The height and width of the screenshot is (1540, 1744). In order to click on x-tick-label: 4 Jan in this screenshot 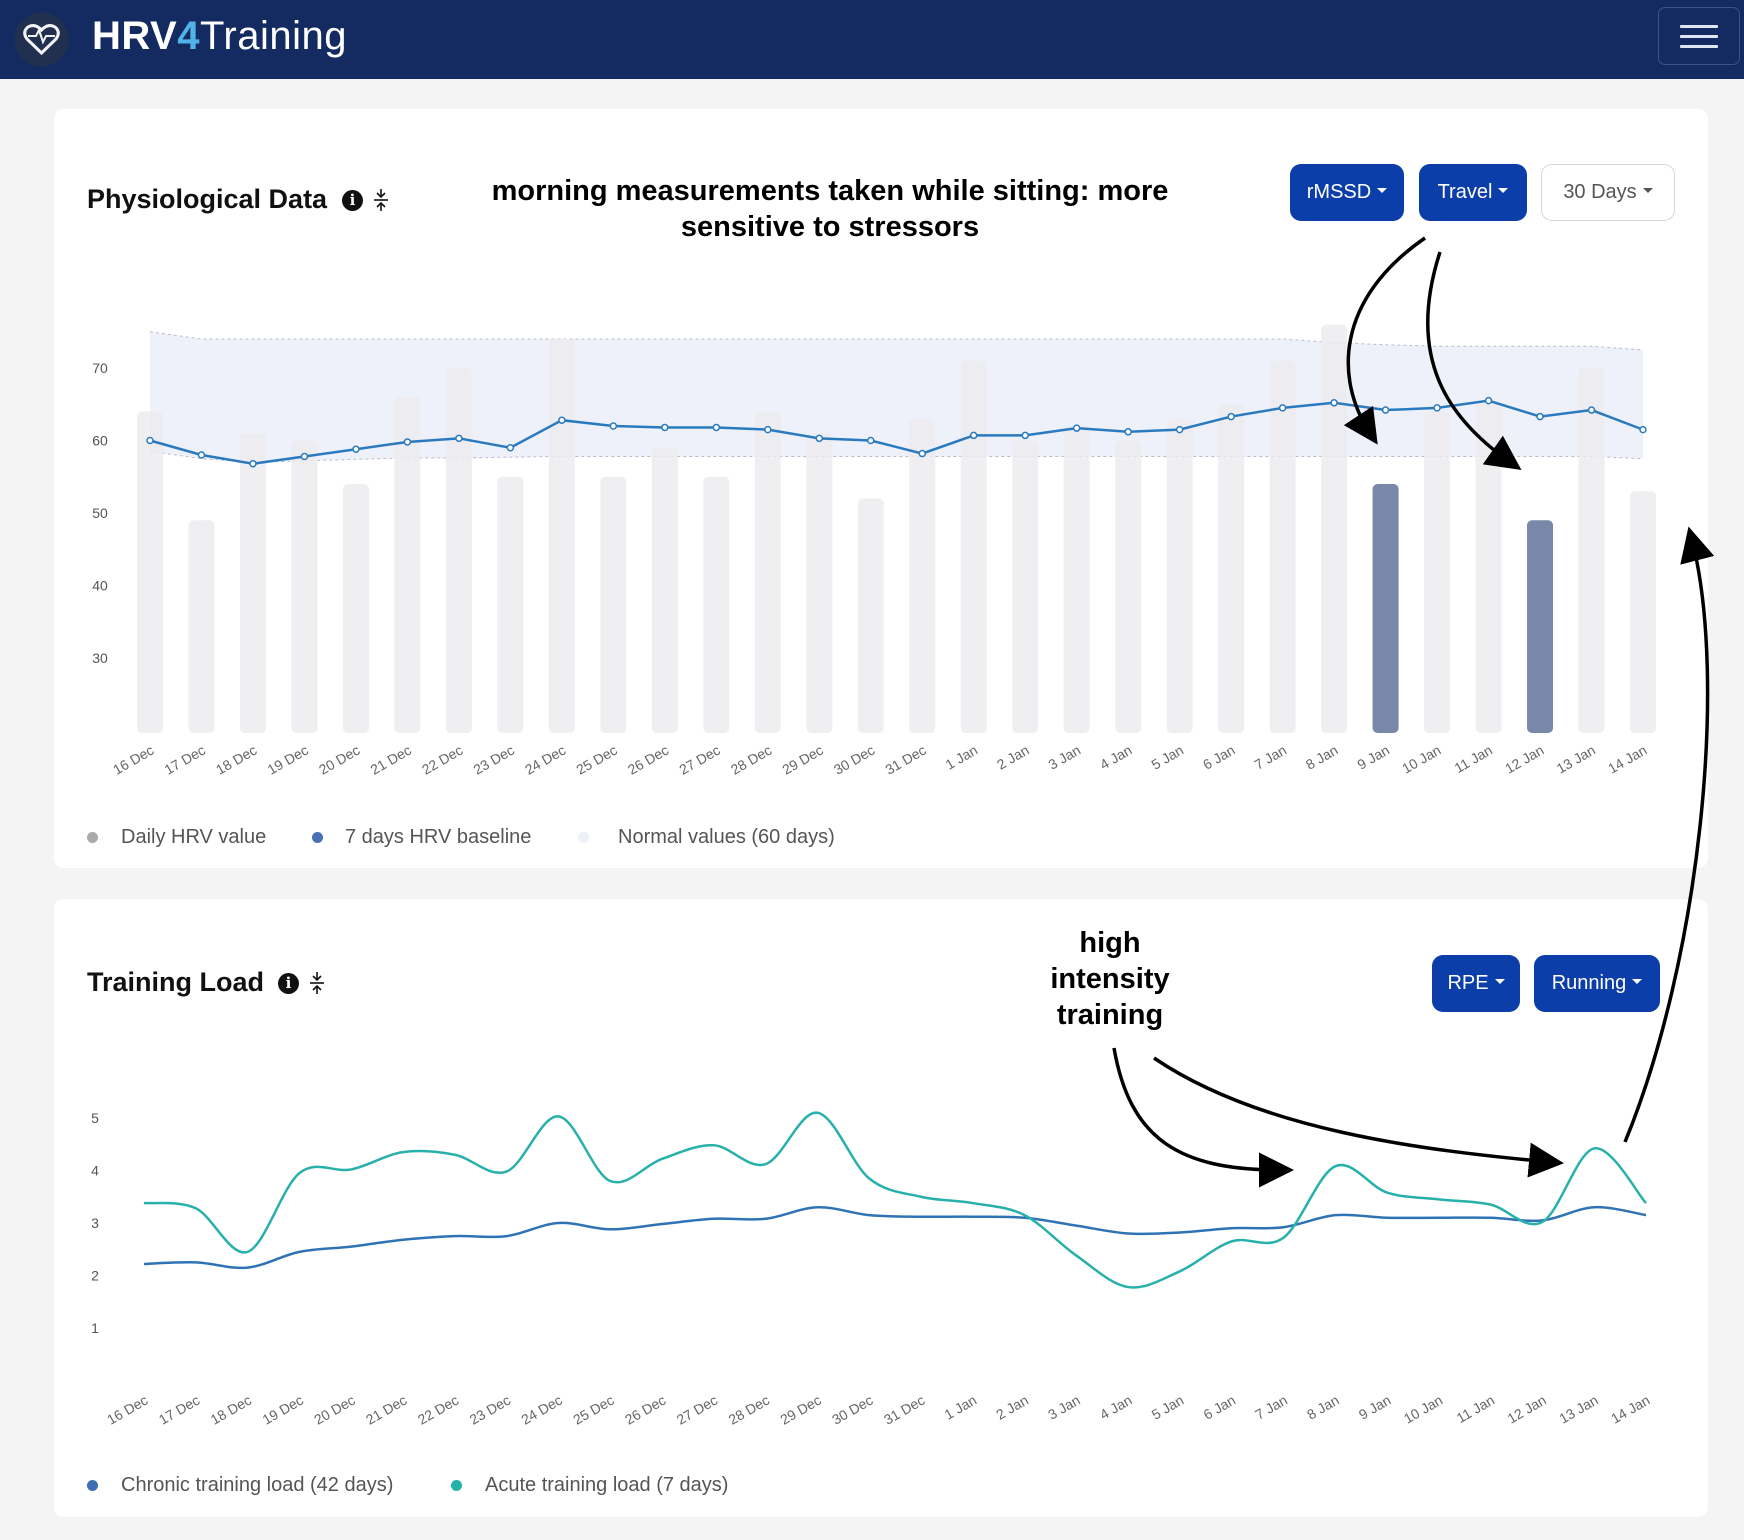, I will do `click(1116, 1407)`.